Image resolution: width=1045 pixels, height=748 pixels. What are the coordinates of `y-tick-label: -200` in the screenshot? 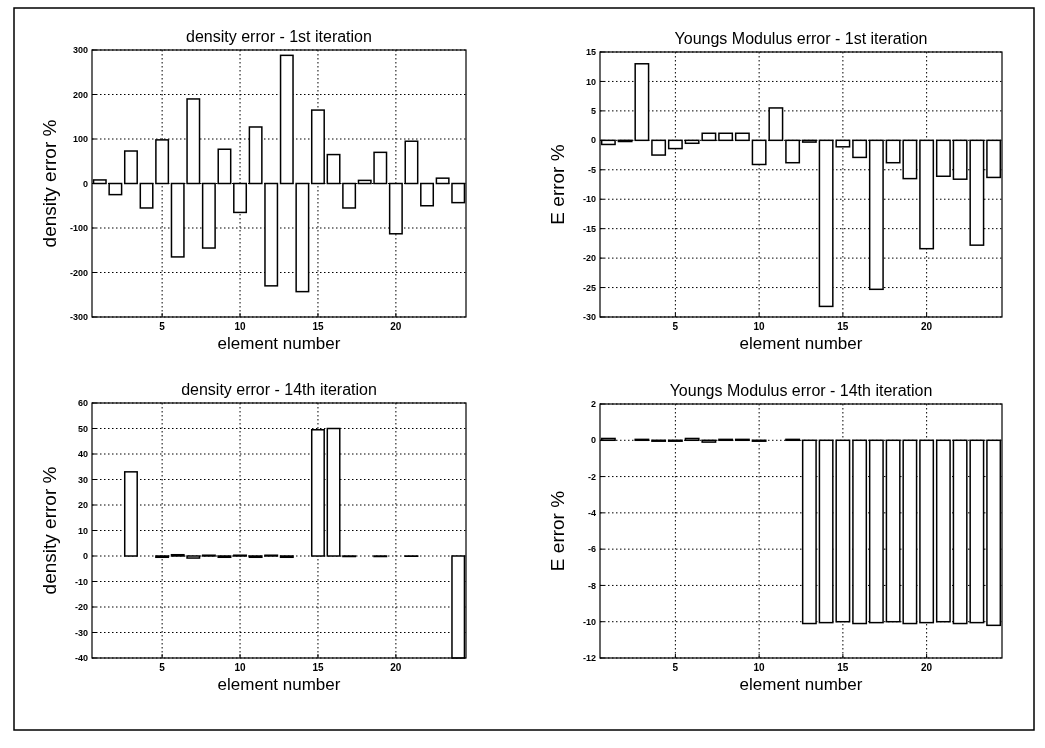 It's located at (78, 272).